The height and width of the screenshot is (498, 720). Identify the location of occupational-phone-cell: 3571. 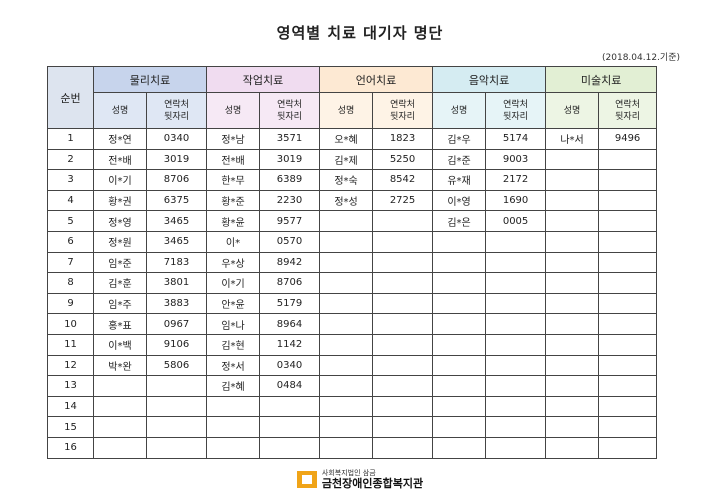
(290, 139).